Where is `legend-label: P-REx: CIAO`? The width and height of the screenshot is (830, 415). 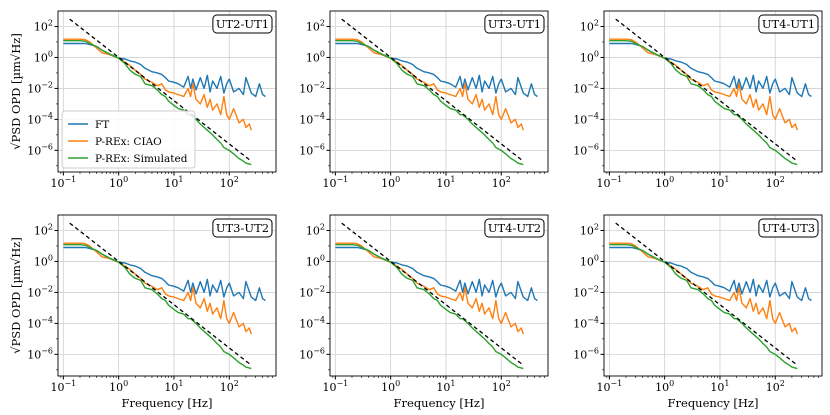
legend-label: P-REx: CIAO is located at coordinates (128, 142).